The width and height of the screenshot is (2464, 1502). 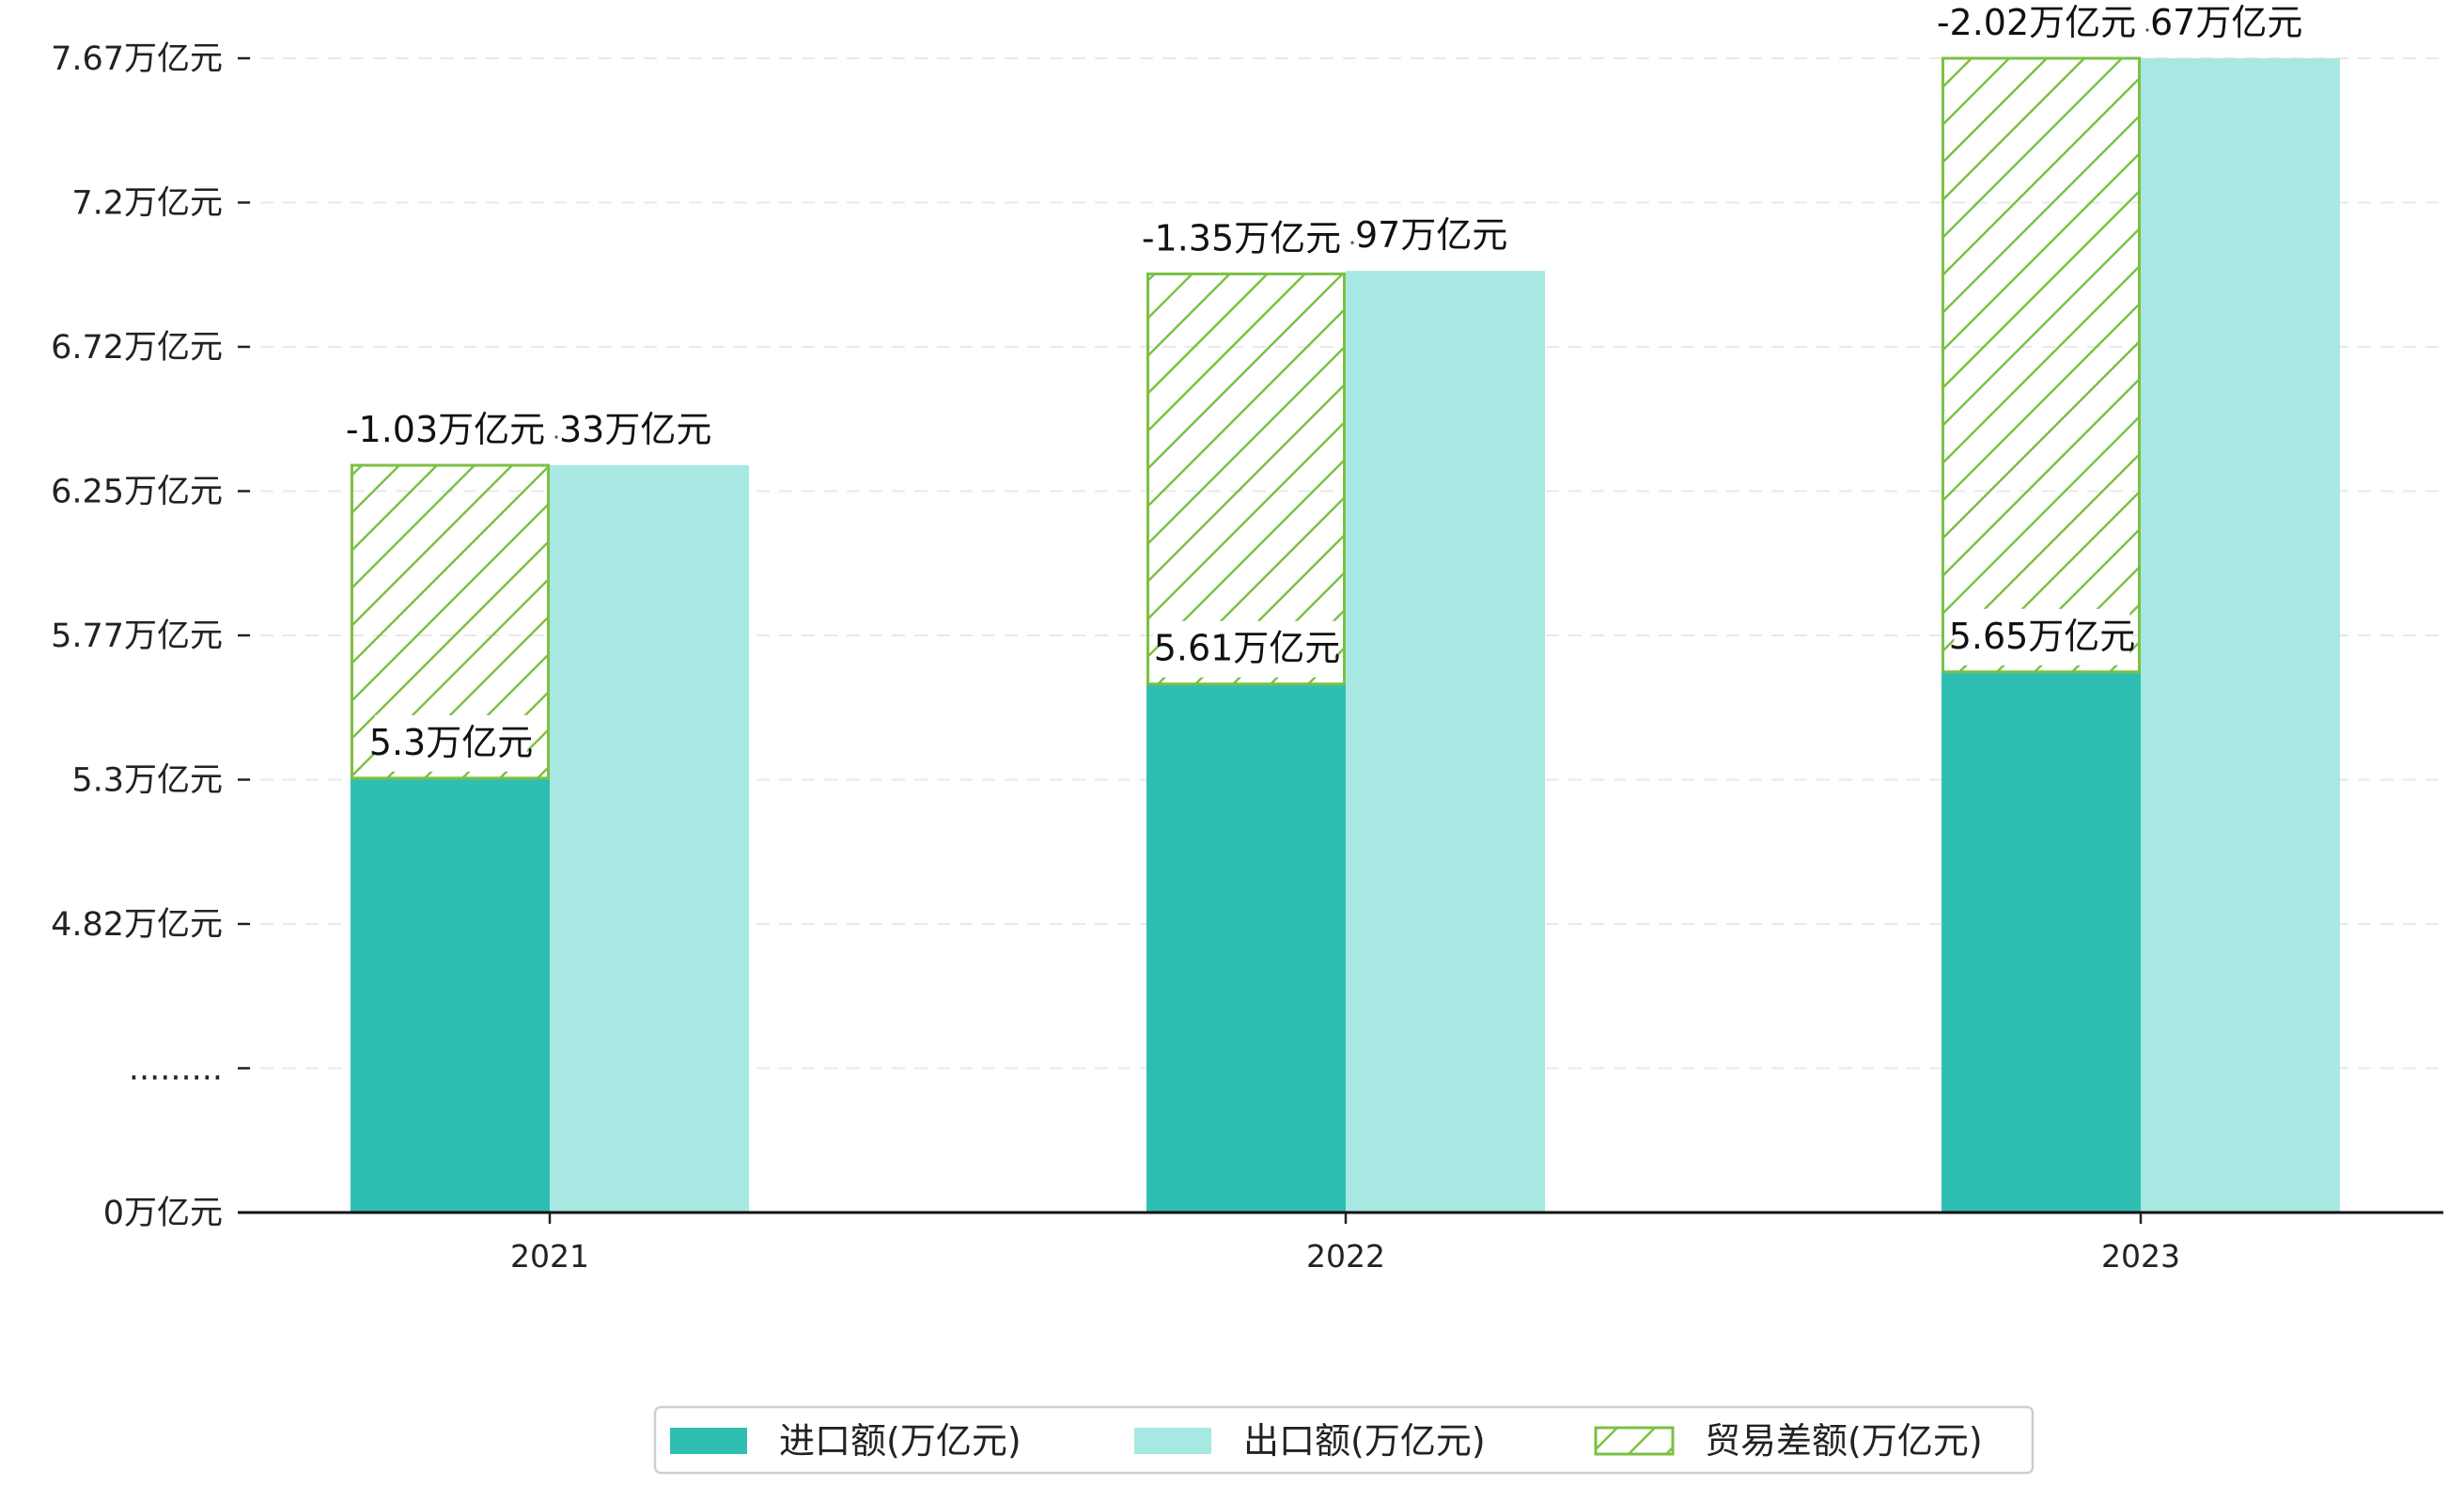 I want to click on import-label: 5.65万亿元, so click(x=2042, y=637).